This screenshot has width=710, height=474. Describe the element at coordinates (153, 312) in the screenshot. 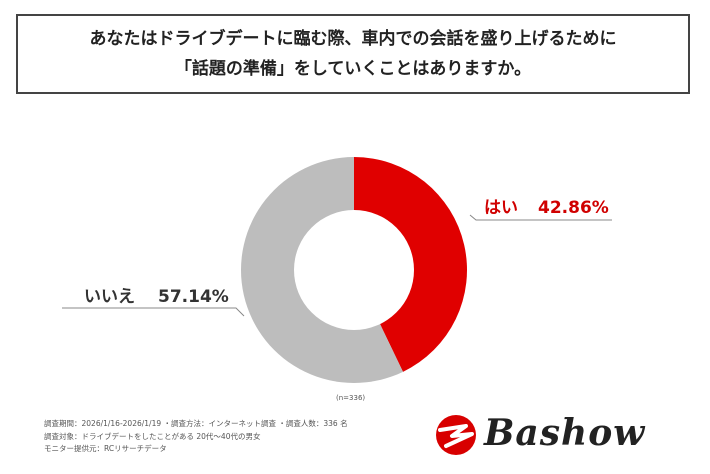

I see `leader-line-no` at that location.